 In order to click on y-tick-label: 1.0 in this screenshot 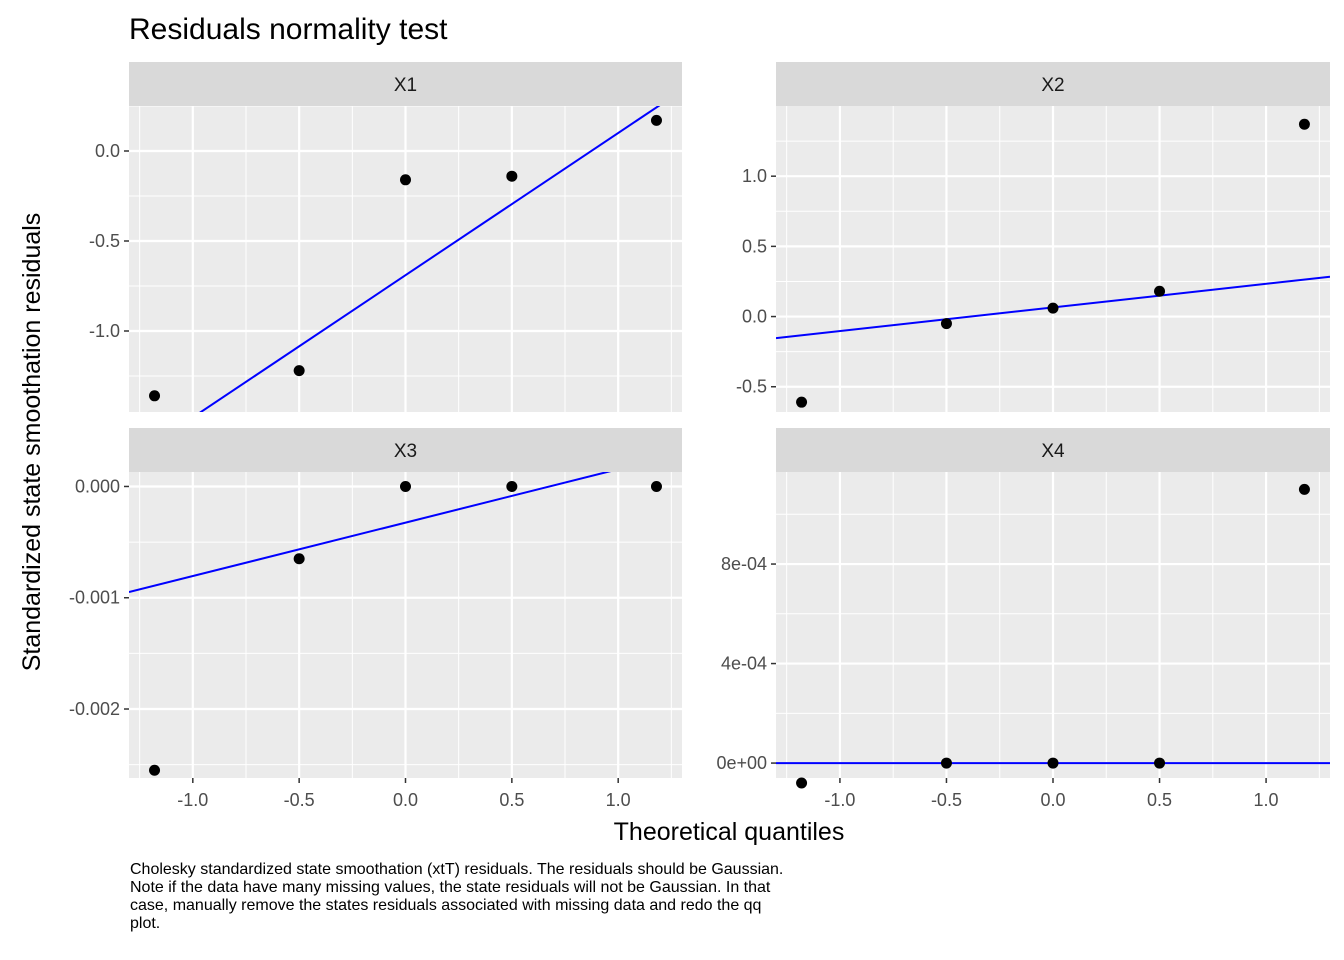, I will do `click(754, 176)`.